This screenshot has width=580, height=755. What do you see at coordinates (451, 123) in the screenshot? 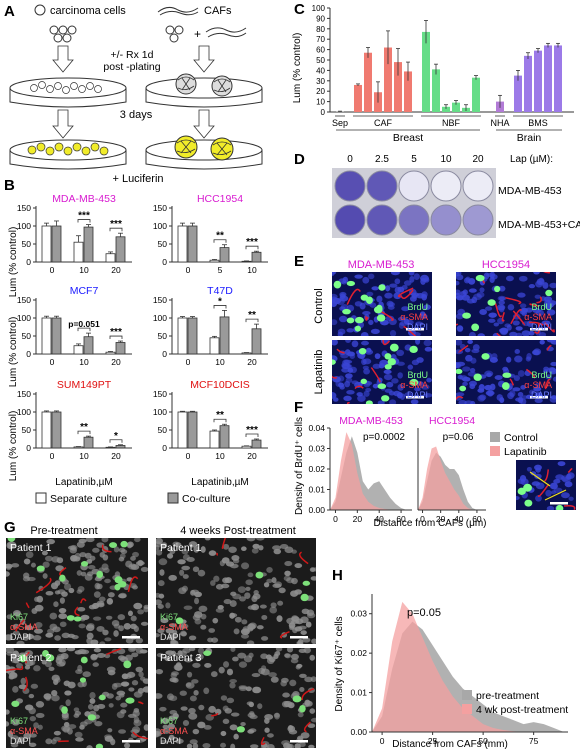
I see `group-label: NBF` at bounding box center [451, 123].